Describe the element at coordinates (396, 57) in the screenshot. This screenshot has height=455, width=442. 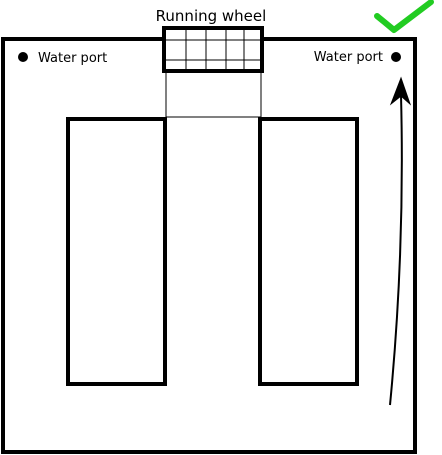
I see `water-port-right-icon` at that location.